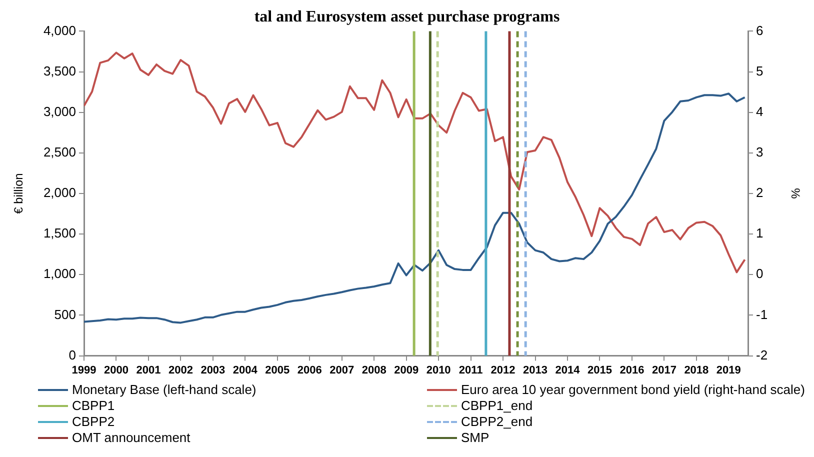  What do you see at coordinates (497, 405) in the screenshot?
I see `legend-label: CBPP1_end` at bounding box center [497, 405].